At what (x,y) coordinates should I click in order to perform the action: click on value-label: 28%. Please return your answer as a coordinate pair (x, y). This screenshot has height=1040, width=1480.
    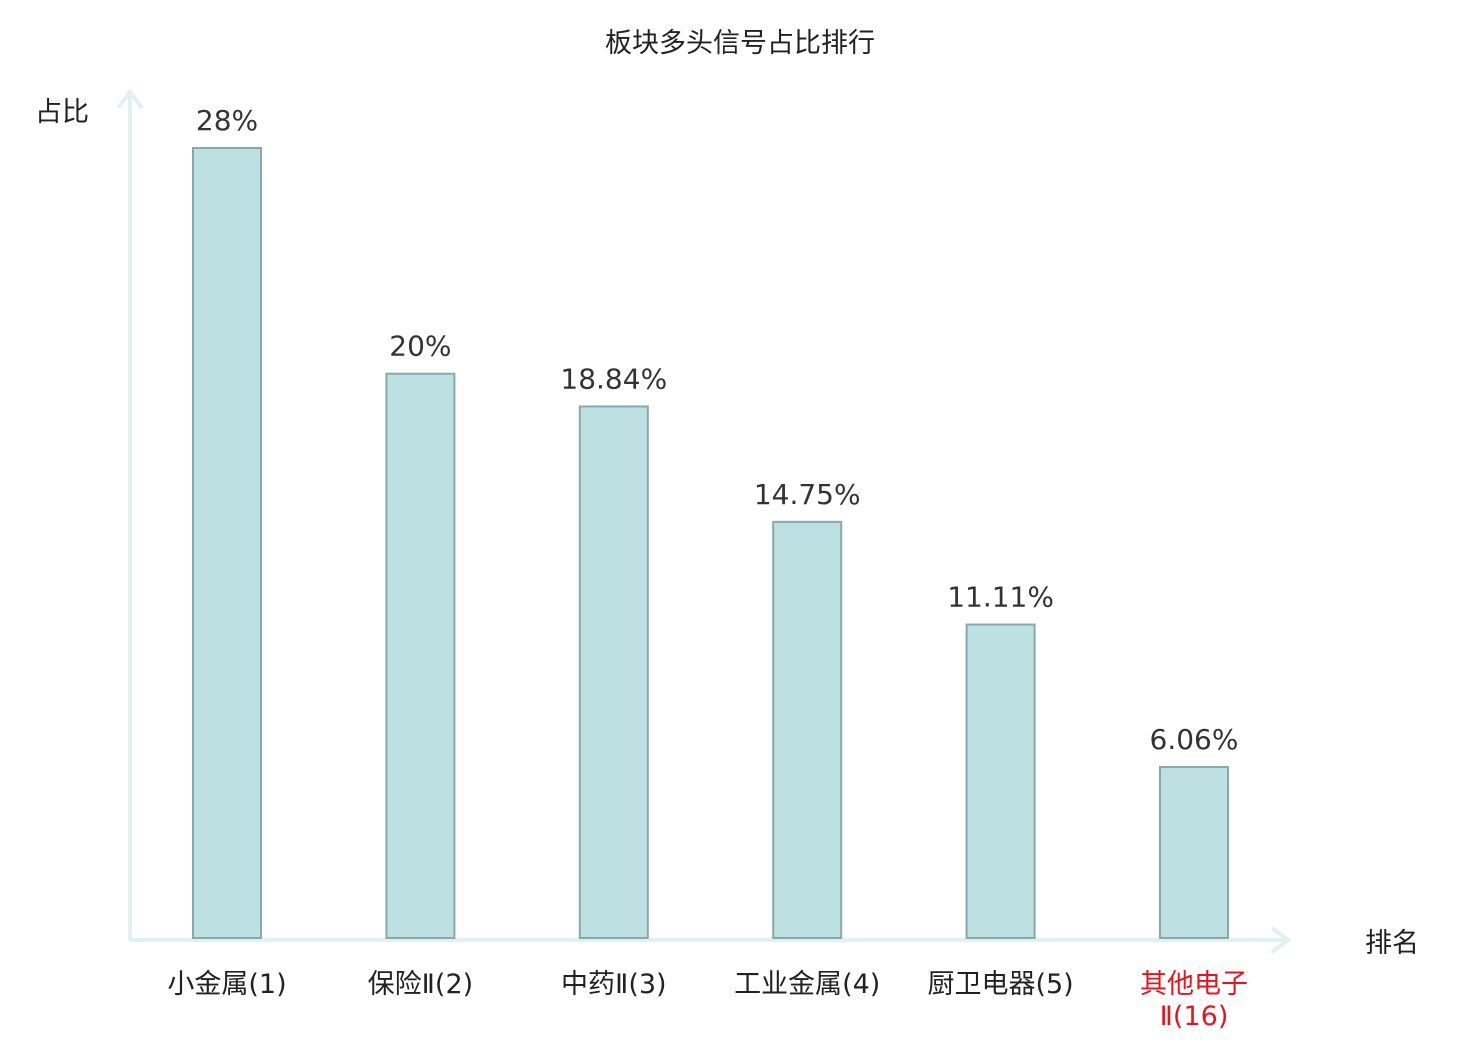
    Looking at the image, I should click on (227, 120).